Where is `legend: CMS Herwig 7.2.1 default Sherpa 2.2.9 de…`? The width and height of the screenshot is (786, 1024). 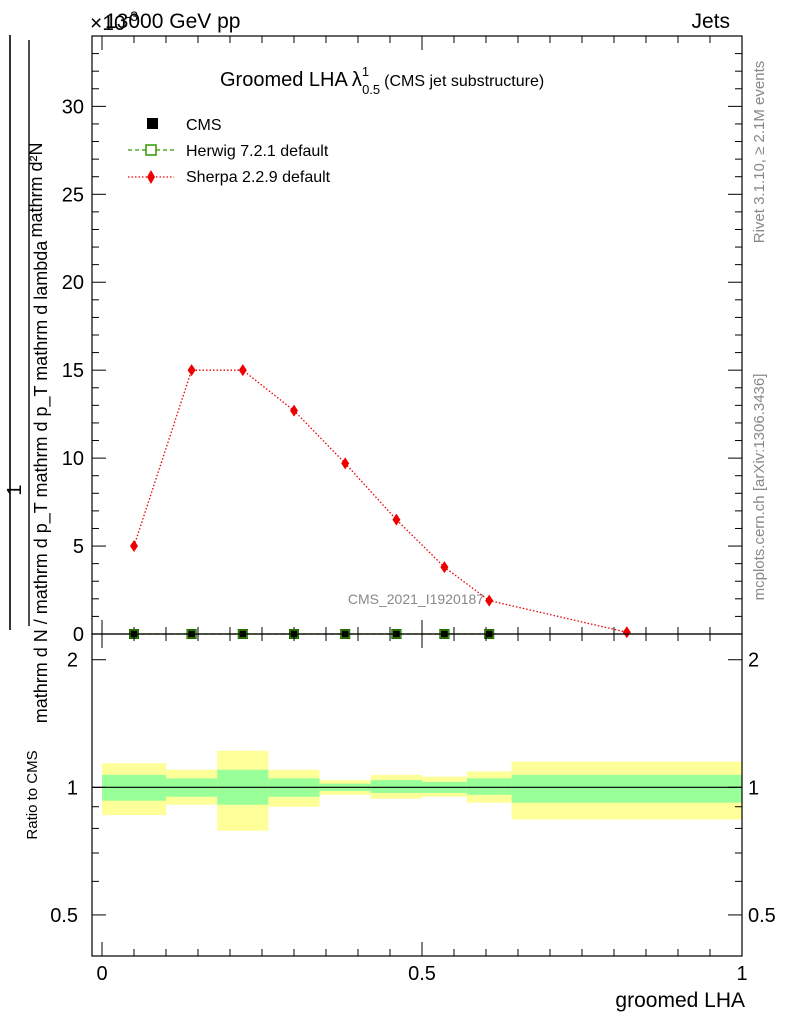 legend: CMS Herwig 7.2.1 default Sherpa 2.2.9 de… is located at coordinates (229, 151).